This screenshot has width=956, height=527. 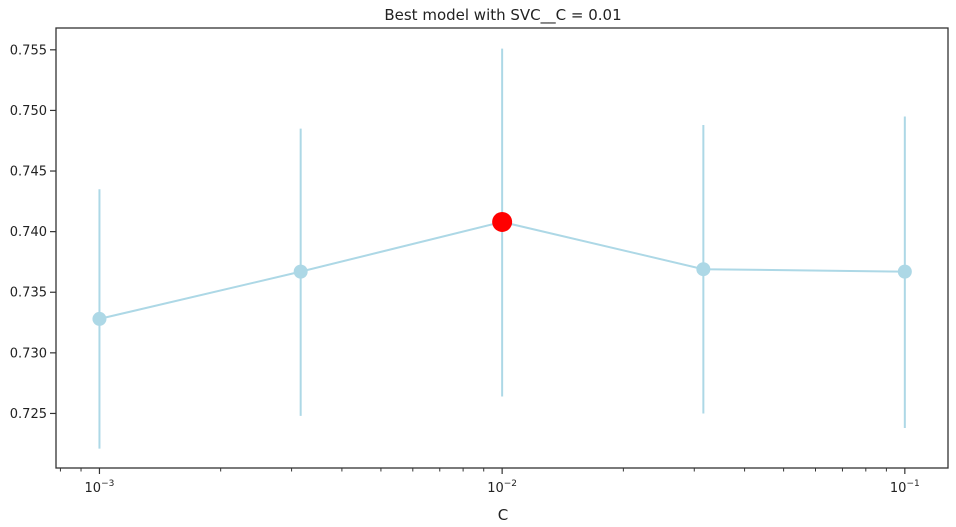 I want to click on x-tick-label: 10⁻¹, so click(x=905, y=487).